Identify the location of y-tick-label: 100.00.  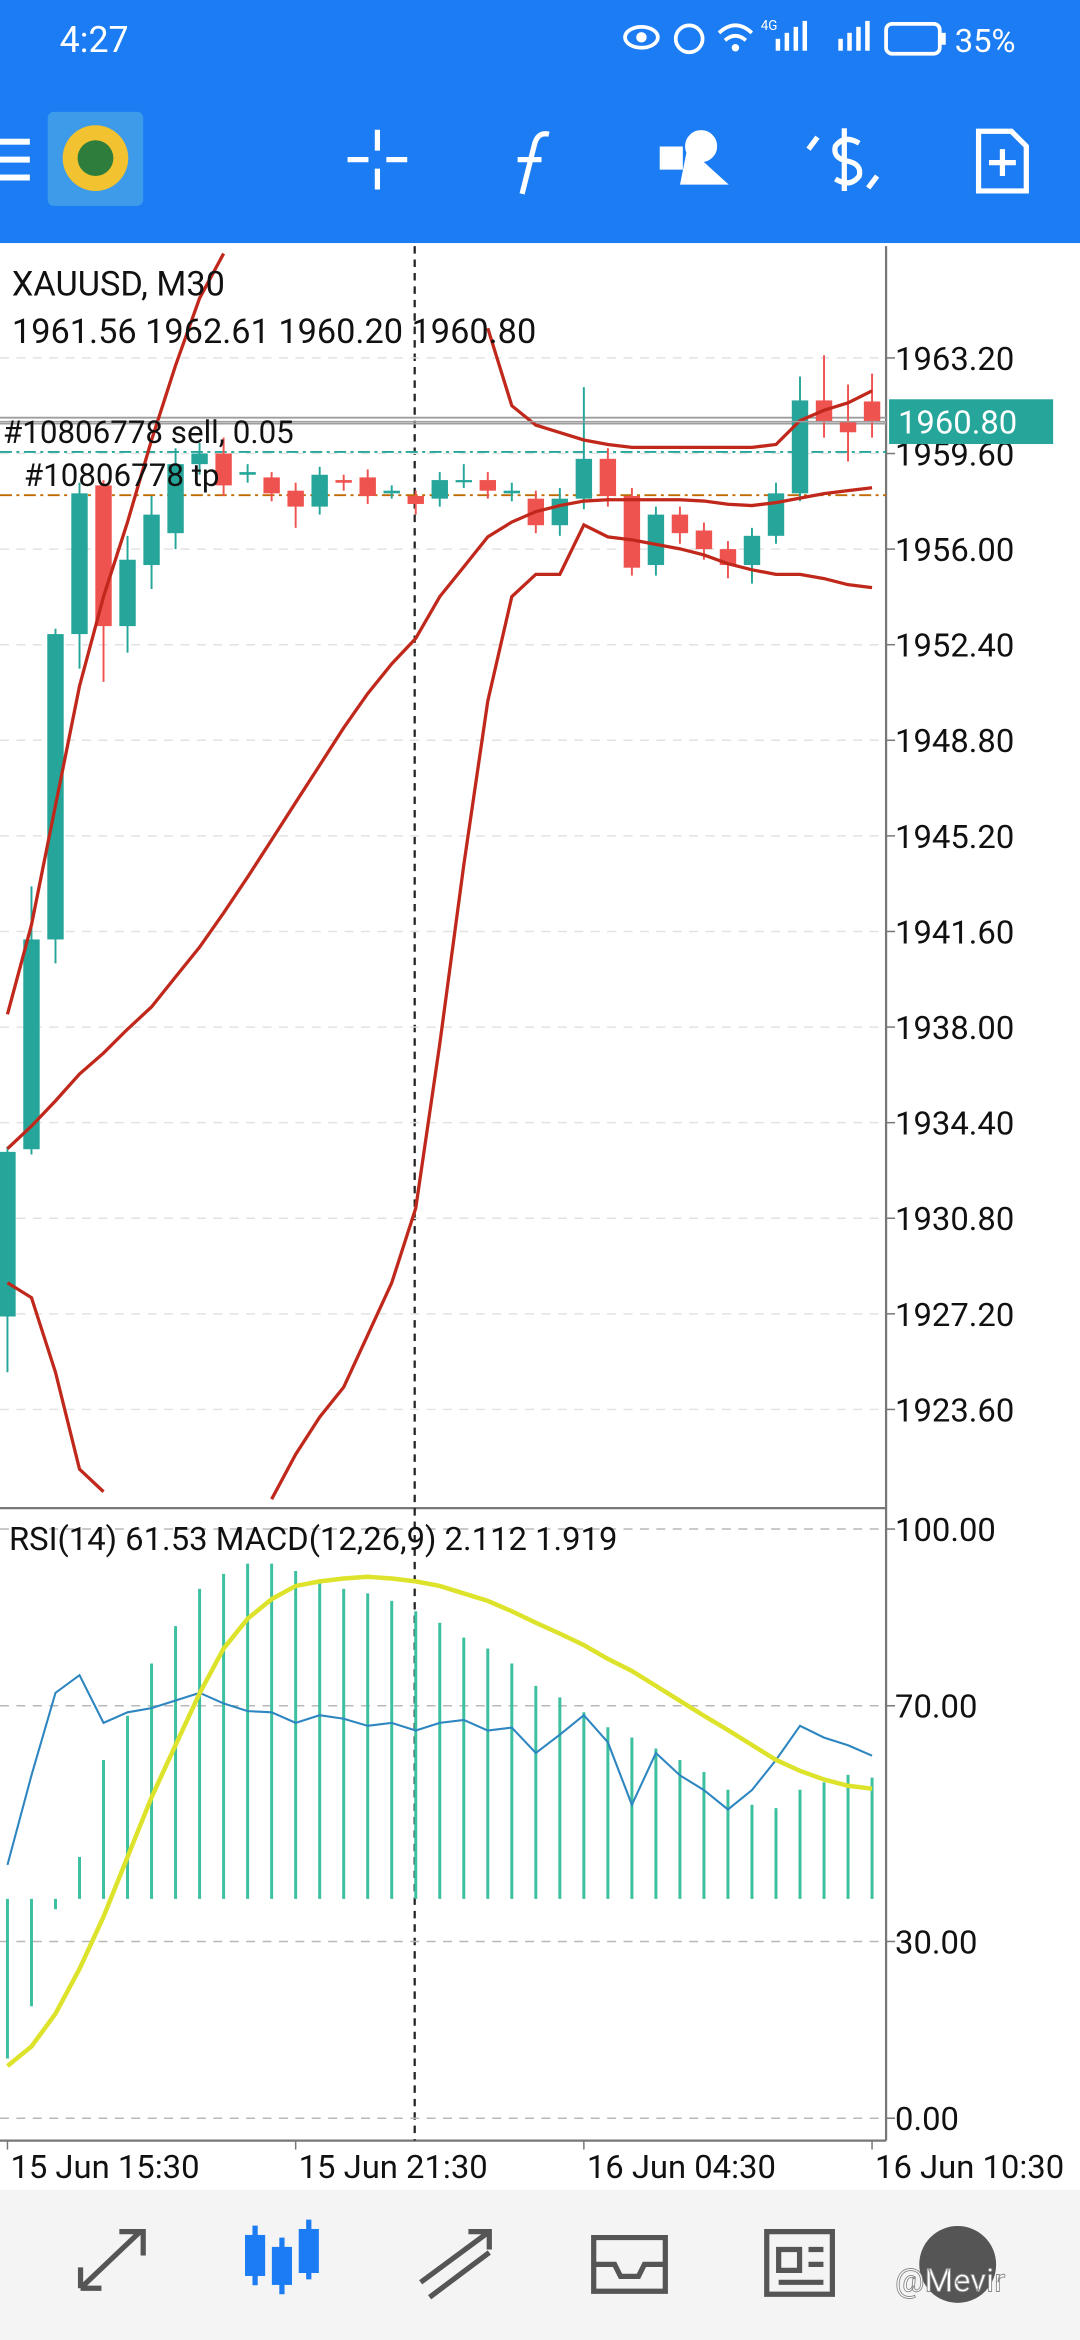
(945, 1531).